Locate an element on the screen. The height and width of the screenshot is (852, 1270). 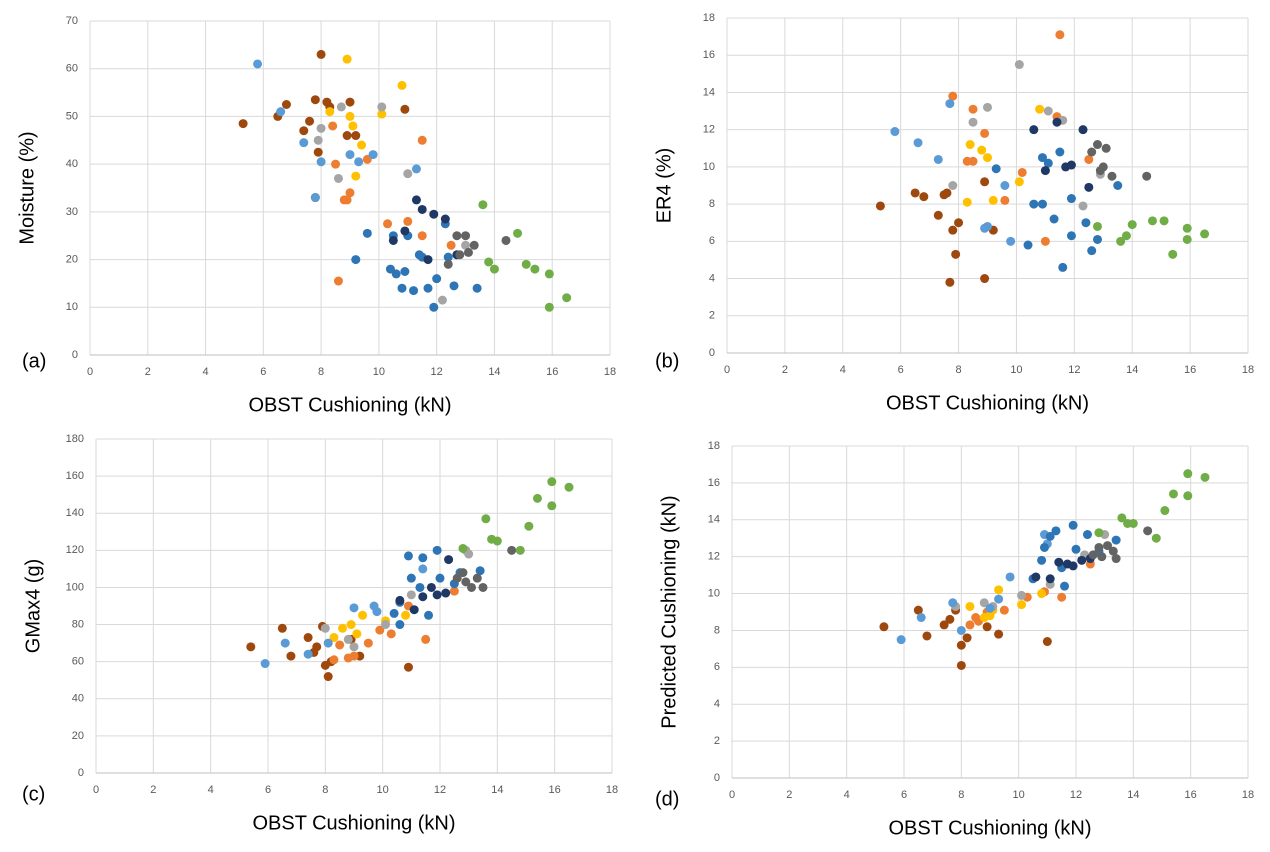
y-tick-label: 20 is located at coordinates (72, 259).